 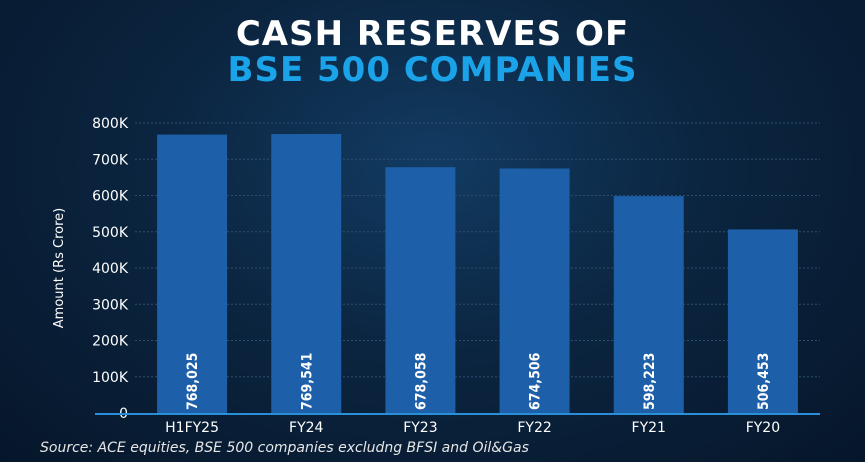 I want to click on y-tick-label: 100K, so click(x=110, y=378).